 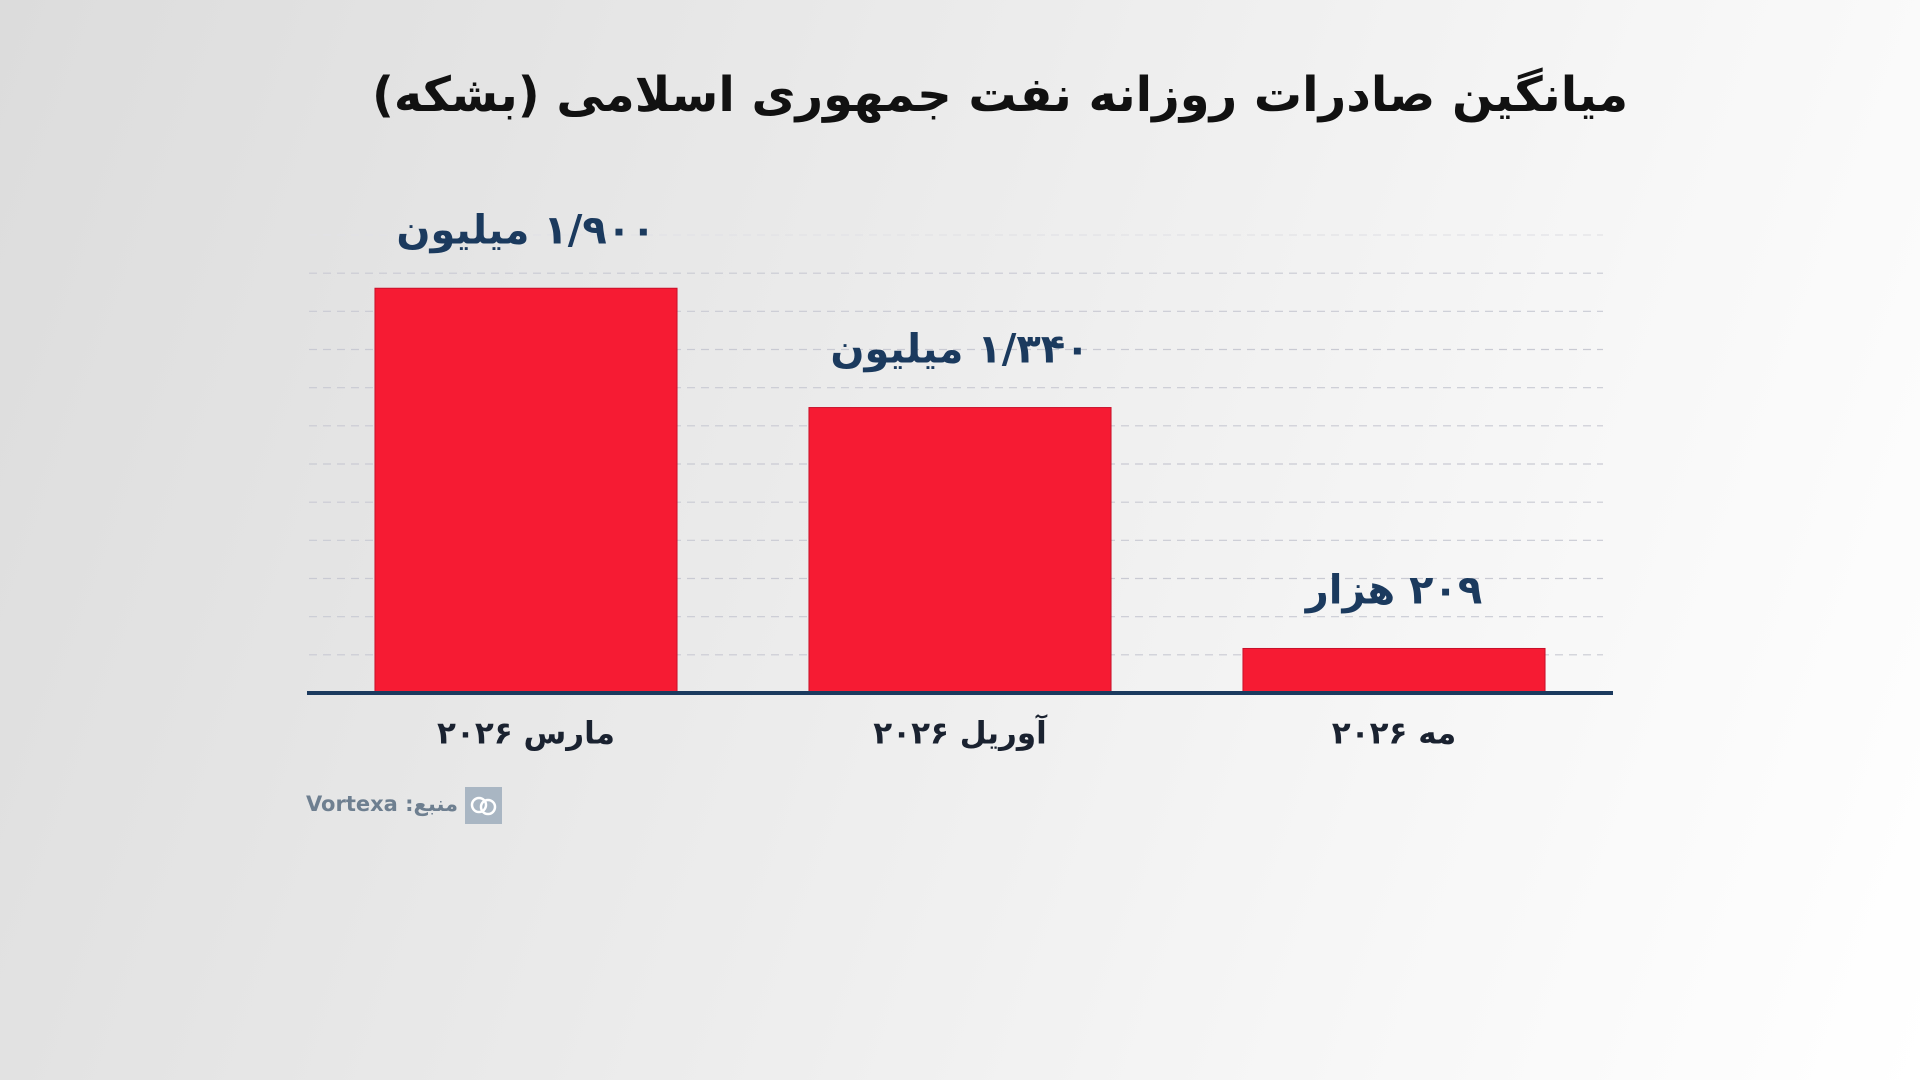 I want to click on source: منبع: Vortexa, so click(x=382, y=804).